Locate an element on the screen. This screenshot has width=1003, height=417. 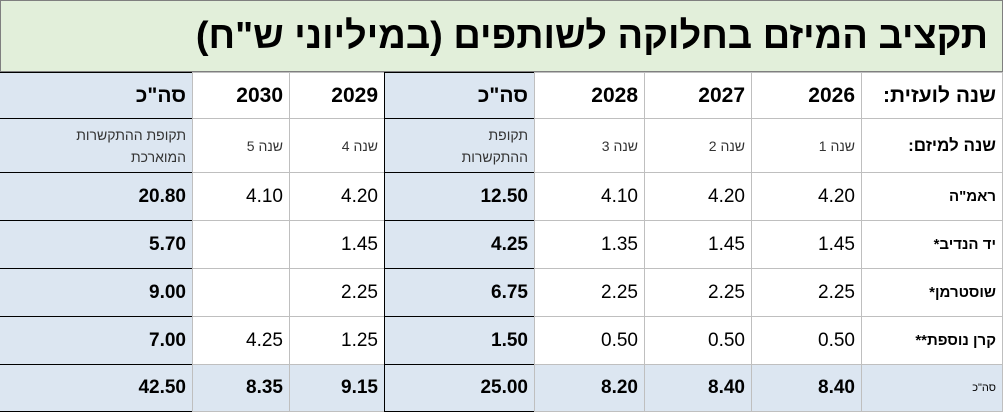
table-row: שנה לועזית: 2026 2027 2028 סה"כ 2029 2030 סה"כ is located at coordinates (501, 95).